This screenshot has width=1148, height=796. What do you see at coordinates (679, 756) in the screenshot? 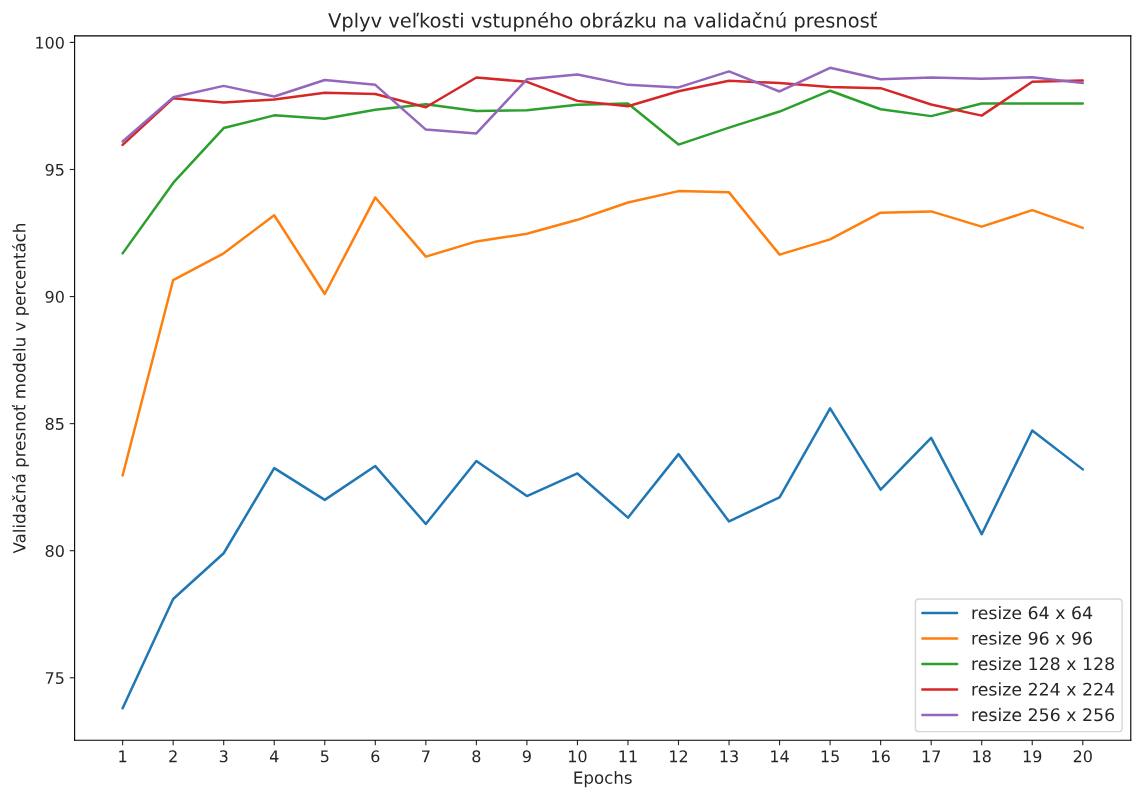
I see `x-tick-label: 12` at bounding box center [679, 756].